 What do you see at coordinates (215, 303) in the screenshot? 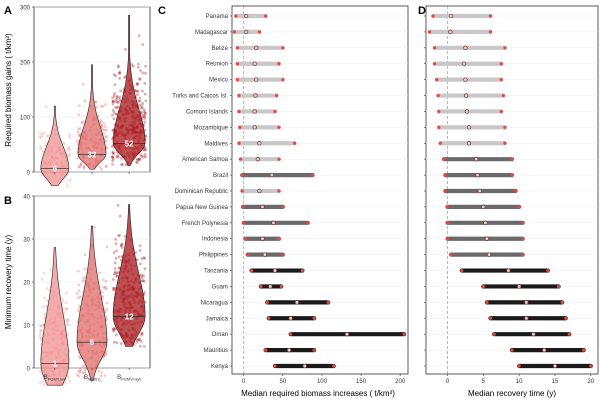
I see `country-label: Nicaragua` at bounding box center [215, 303].